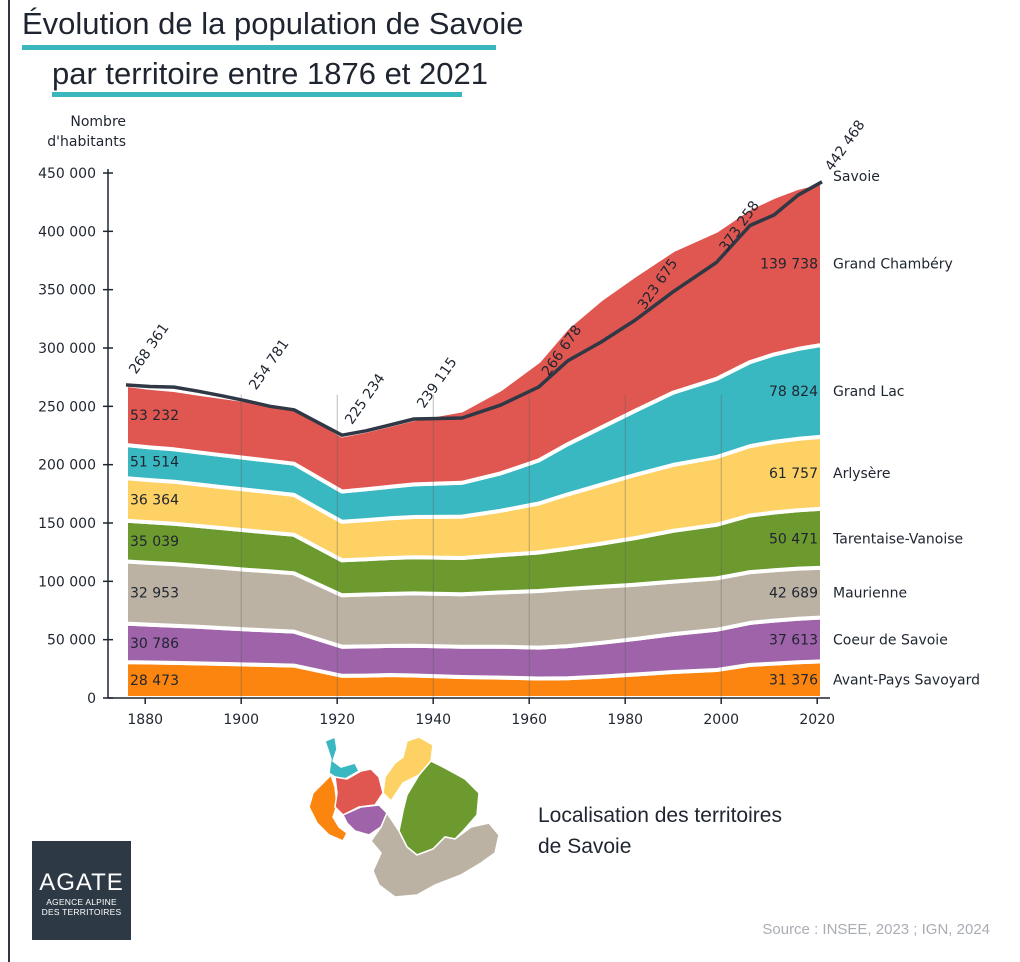 This screenshot has width=1020, height=962. What do you see at coordinates (154, 542) in the screenshot?
I see `start-value-label: 35 039` at bounding box center [154, 542].